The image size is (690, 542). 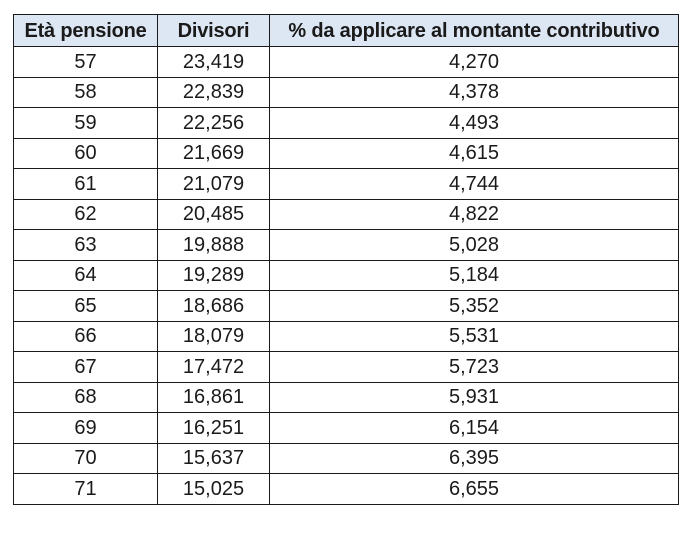 What do you see at coordinates (474, 367) in the screenshot?
I see `cell-percentuale: 5,723` at bounding box center [474, 367].